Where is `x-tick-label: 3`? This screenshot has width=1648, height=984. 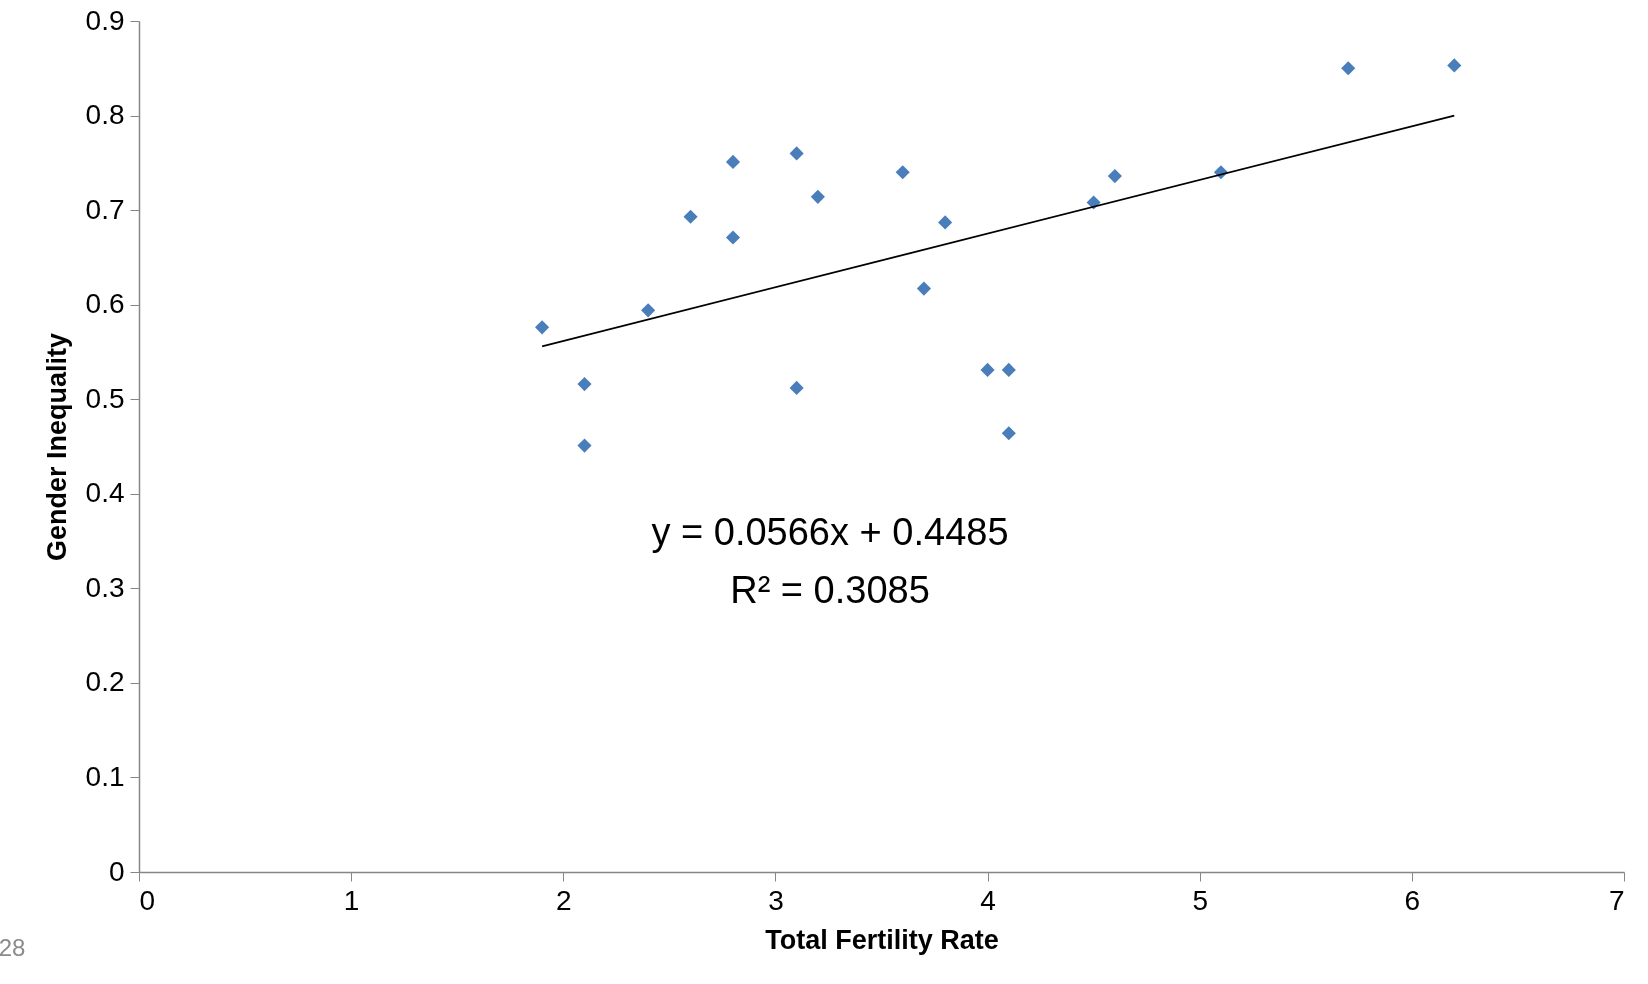 x-tick-label: 3 is located at coordinates (776, 900).